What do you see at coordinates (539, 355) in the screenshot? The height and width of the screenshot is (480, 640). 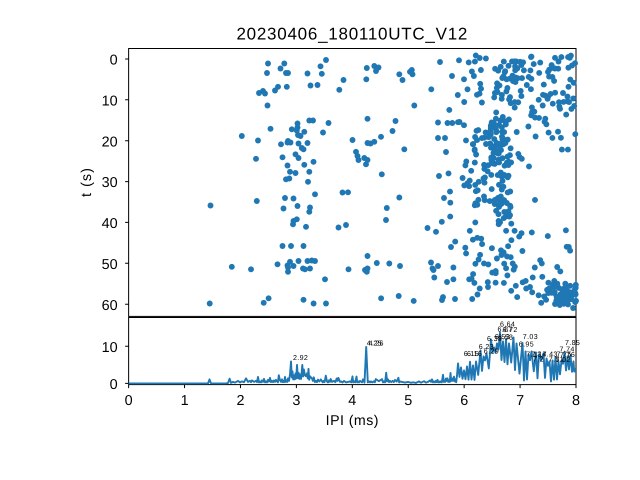 I see `svg-text: 7.14` at bounding box center [539, 355].